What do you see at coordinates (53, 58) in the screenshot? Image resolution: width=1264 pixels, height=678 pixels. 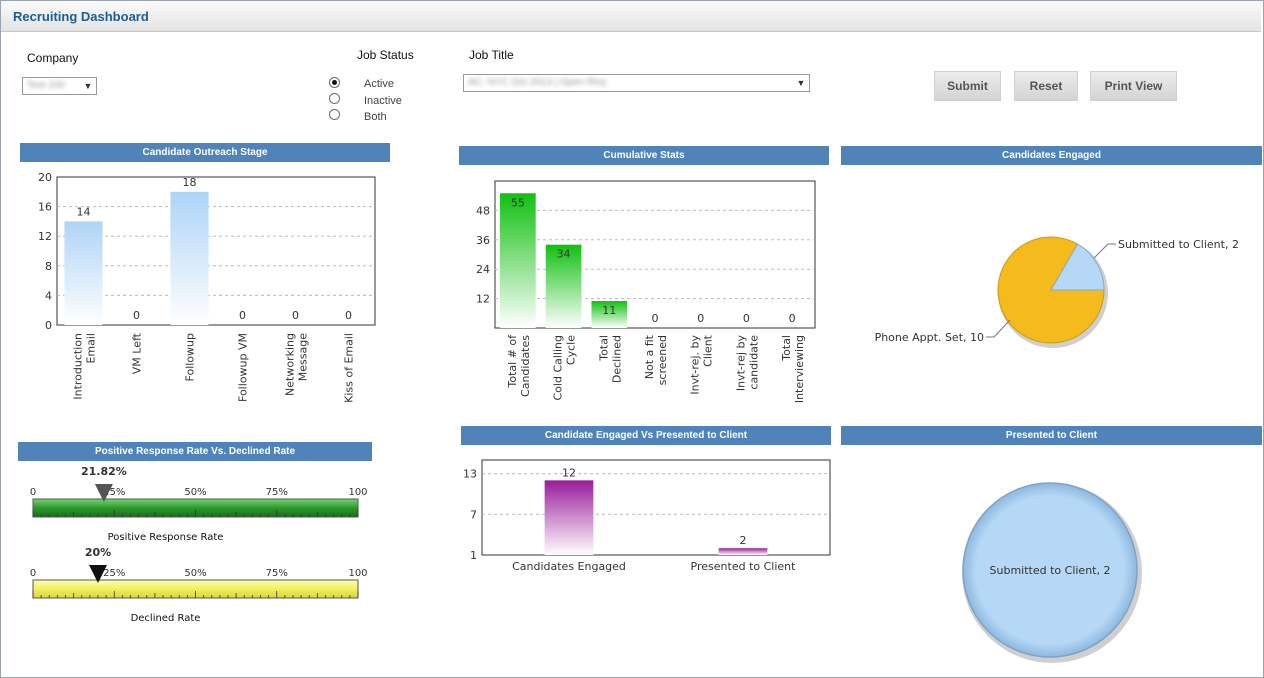 I see `company-label: Company` at bounding box center [53, 58].